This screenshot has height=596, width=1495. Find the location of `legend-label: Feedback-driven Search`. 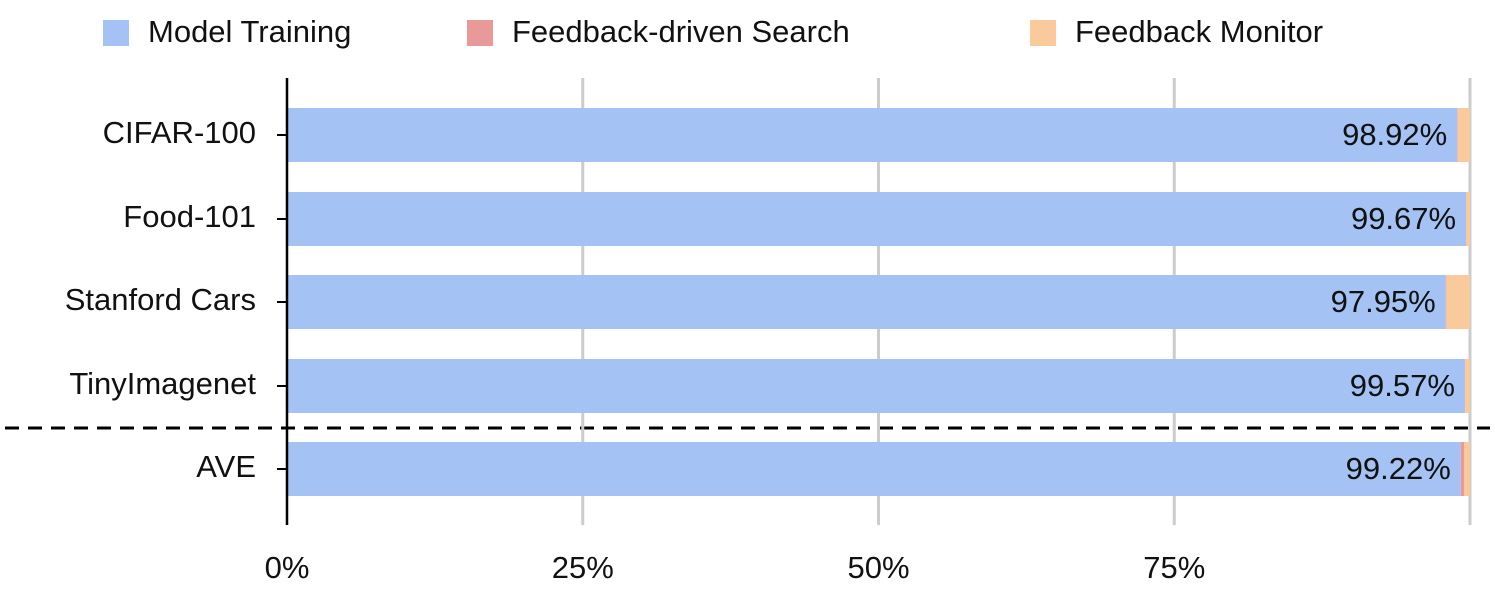

legend-label: Feedback-driven Search is located at coordinates (681, 31).